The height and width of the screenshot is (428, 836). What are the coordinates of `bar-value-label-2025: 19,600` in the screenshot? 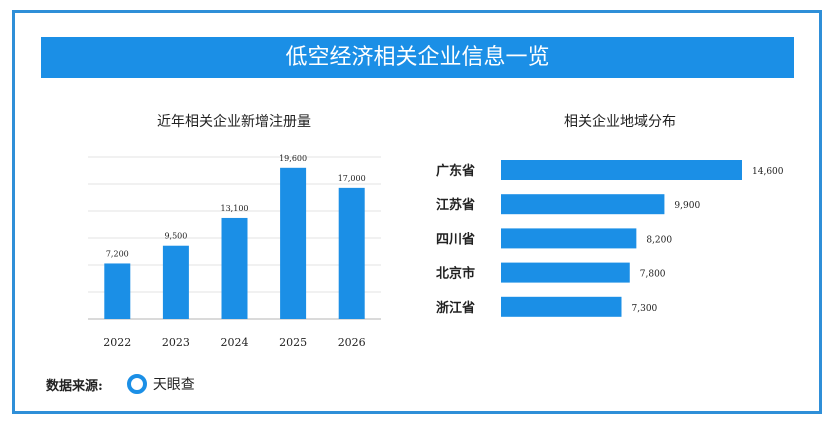 It's located at (293, 158).